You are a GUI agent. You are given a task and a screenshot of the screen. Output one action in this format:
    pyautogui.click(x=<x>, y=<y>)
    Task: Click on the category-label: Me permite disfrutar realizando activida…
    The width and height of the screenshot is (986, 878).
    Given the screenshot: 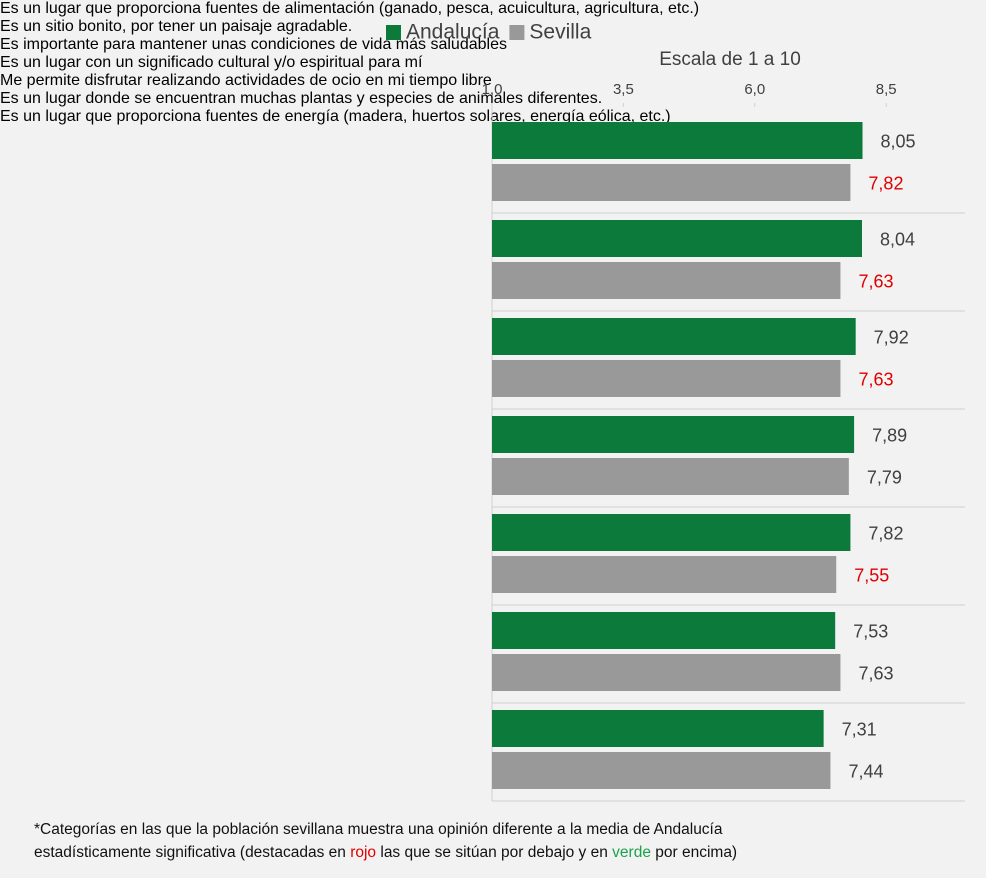 What is the action you would take?
    pyautogui.click(x=246, y=80)
    